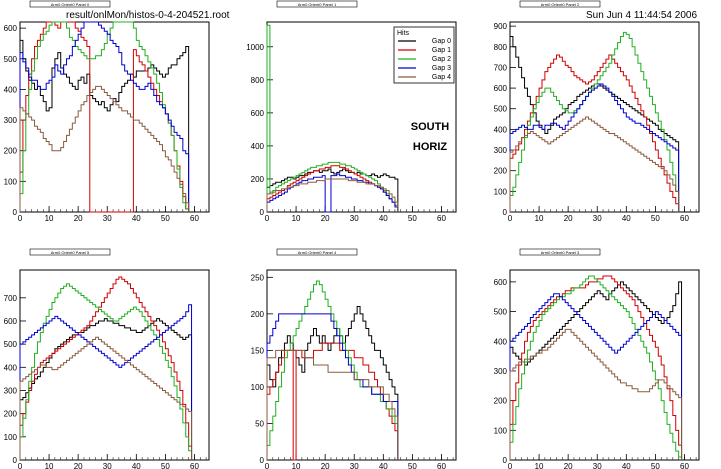  What do you see at coordinates (424, 55) in the screenshot?
I see `legend-box` at bounding box center [424, 55].